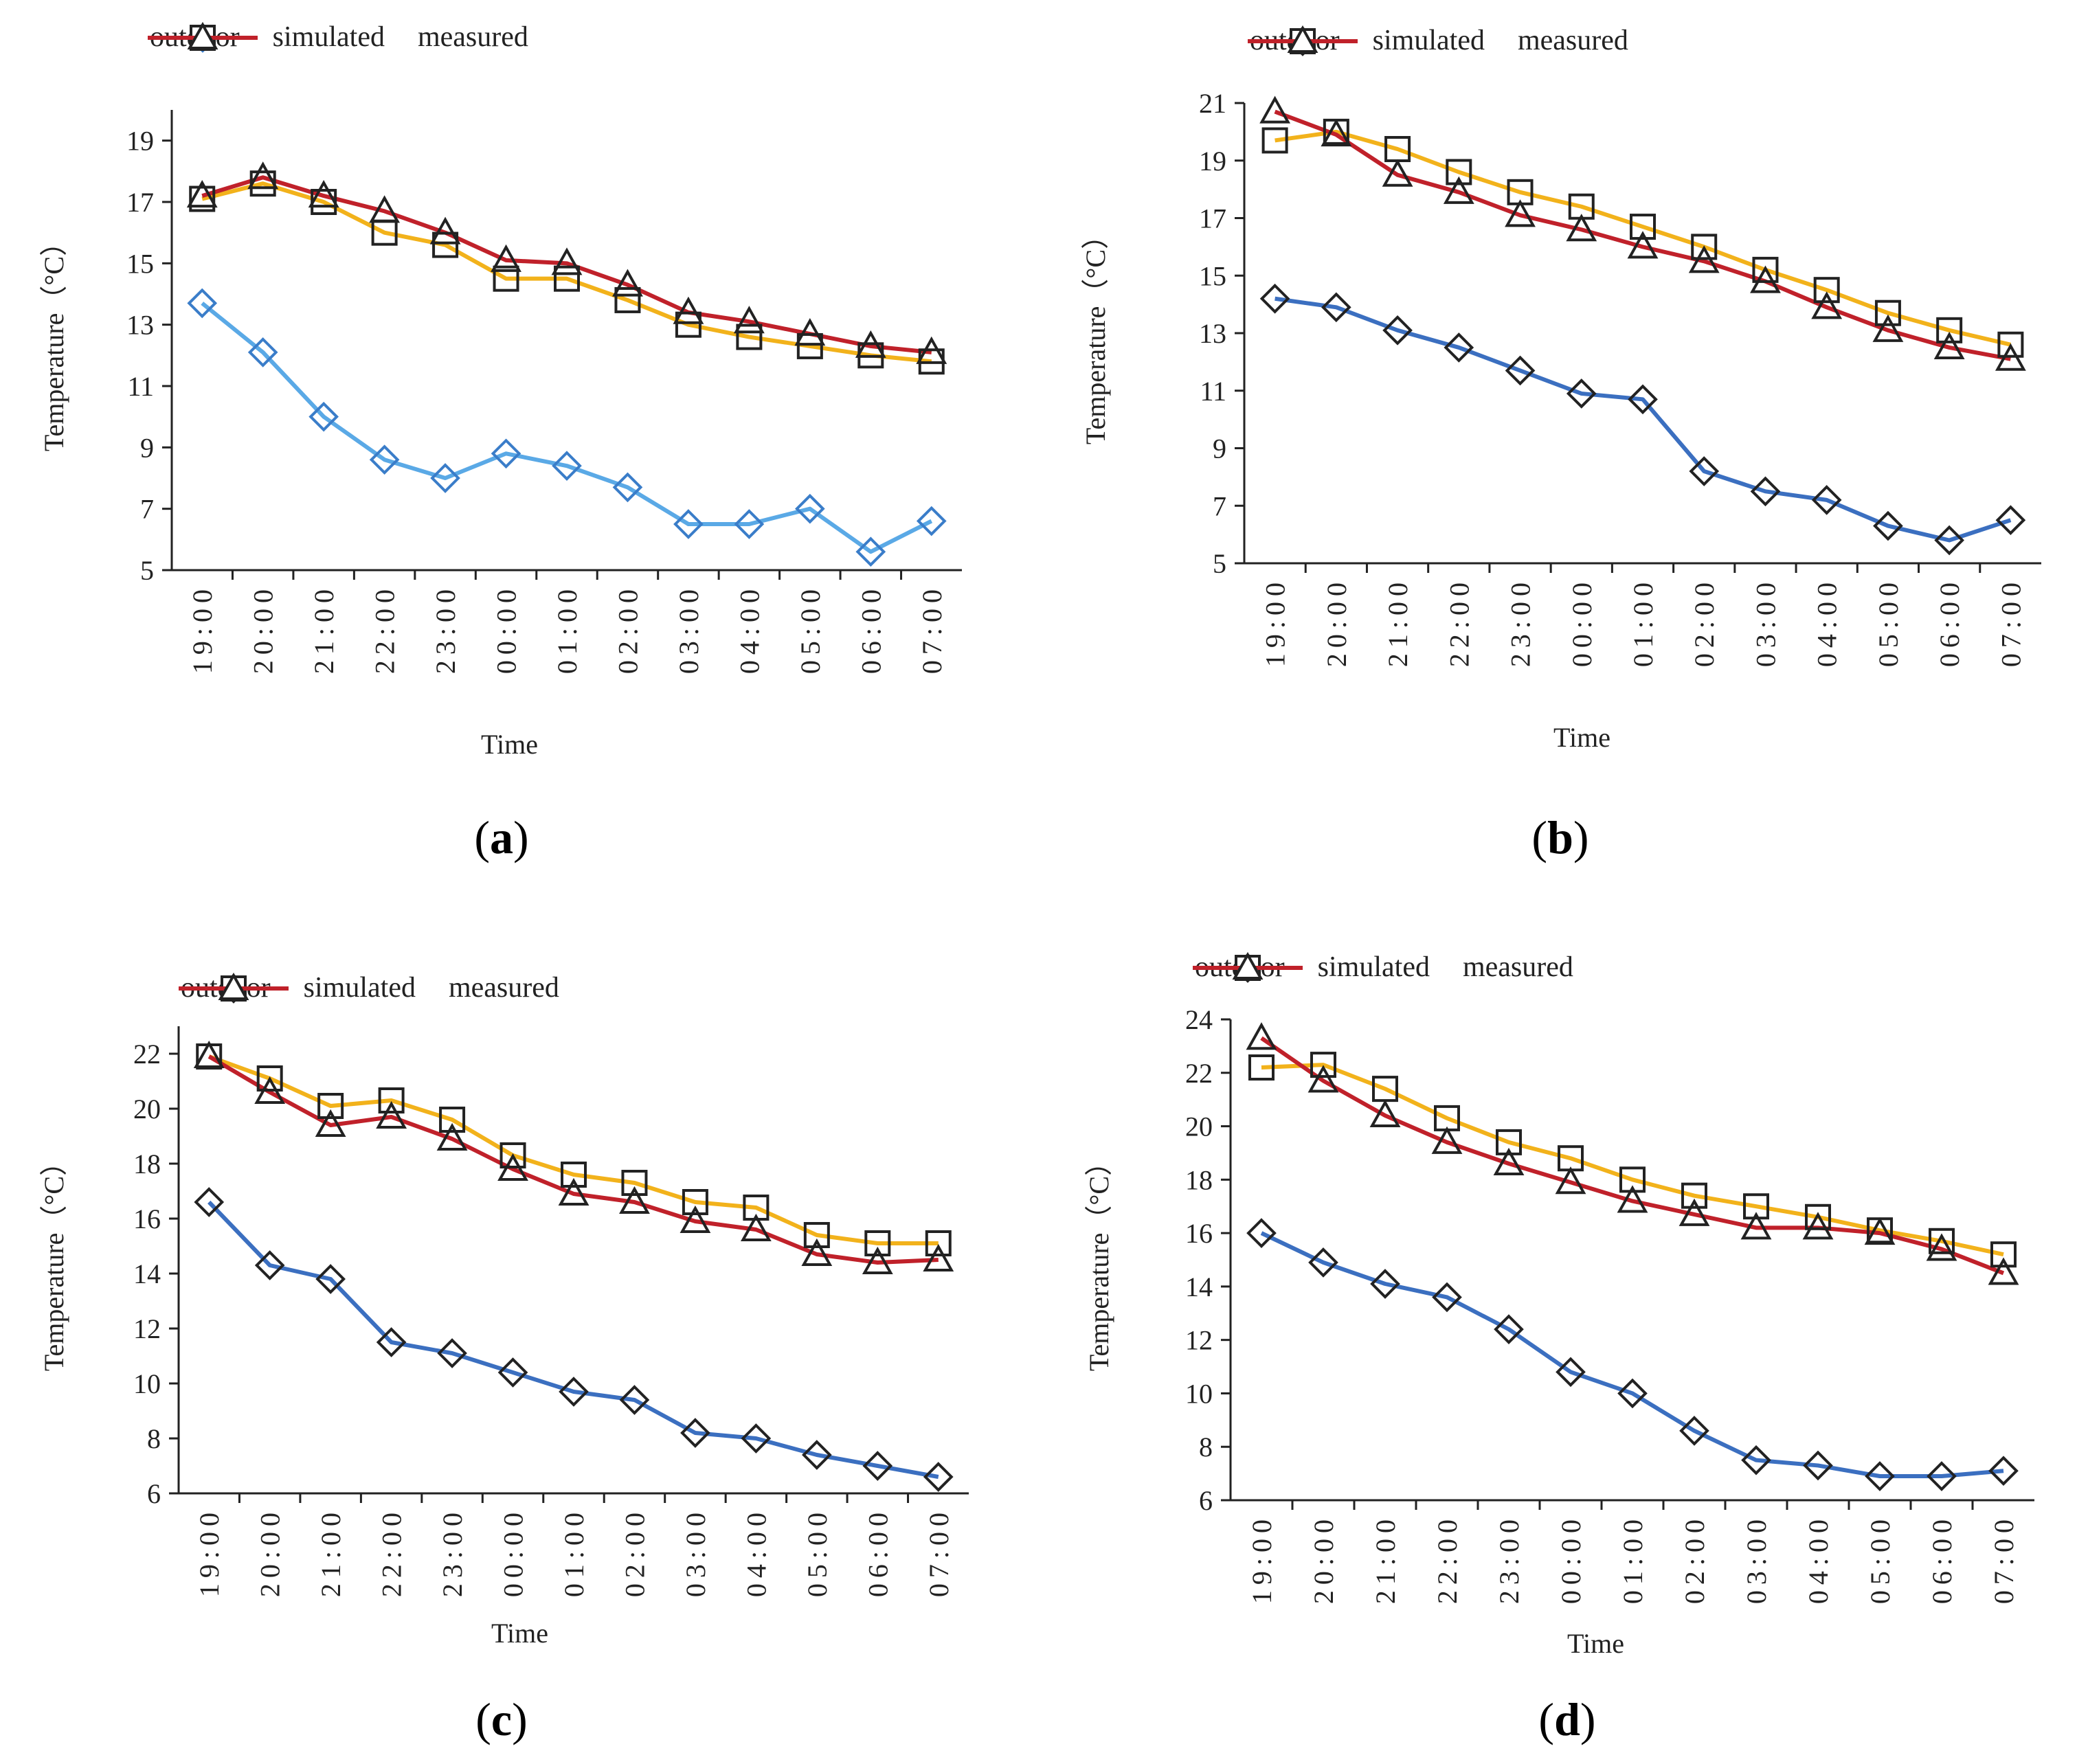 This screenshot has width=2077, height=1764. What do you see at coordinates (573, 1339) in the screenshot?
I see `series-line-outdoor` at bounding box center [573, 1339].